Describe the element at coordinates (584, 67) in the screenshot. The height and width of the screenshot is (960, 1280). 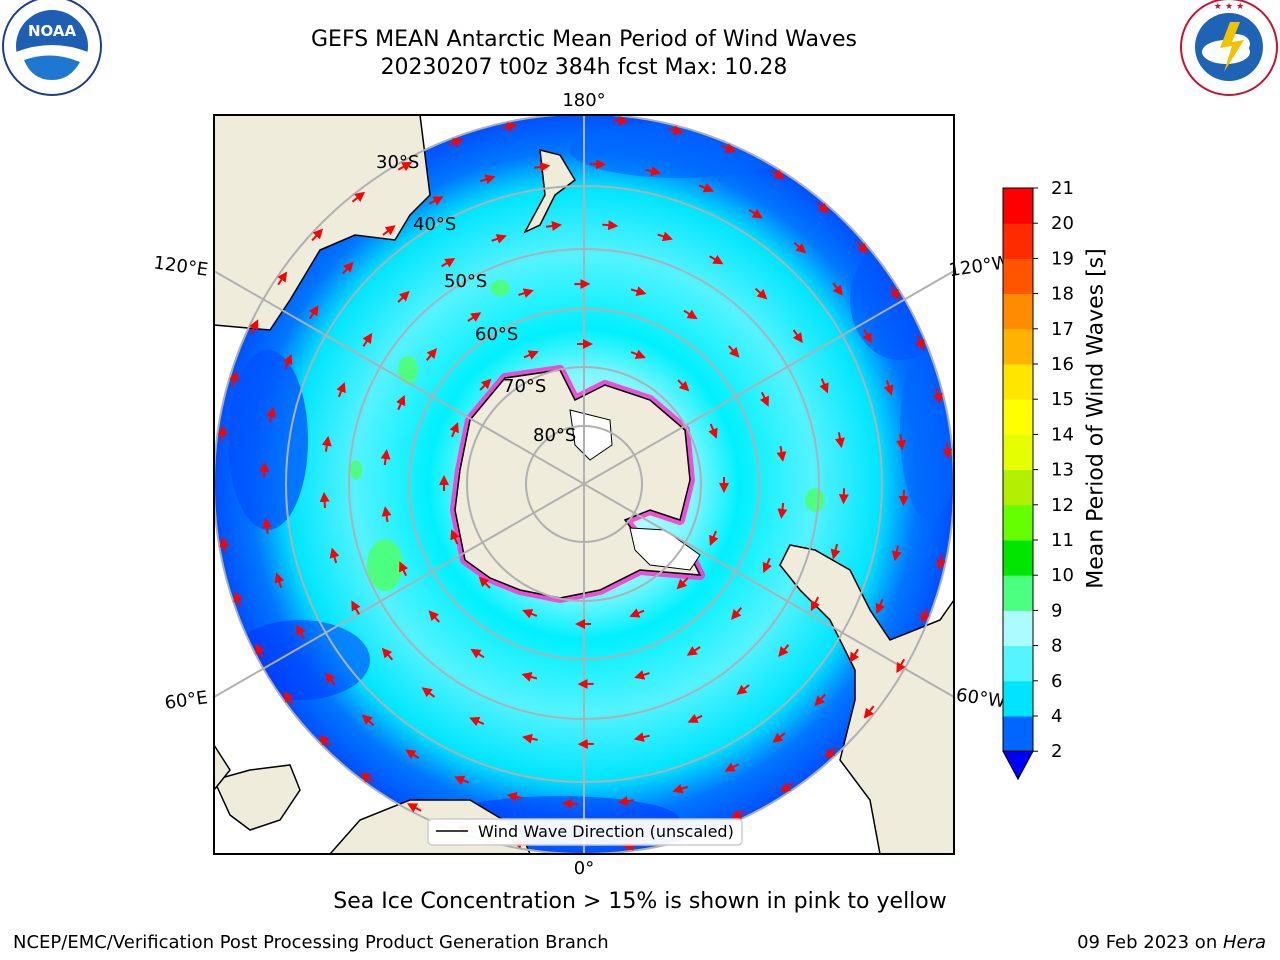
I see `chart-subtitle: 20230207 t00z 384h fcst Max: 10.28` at that location.